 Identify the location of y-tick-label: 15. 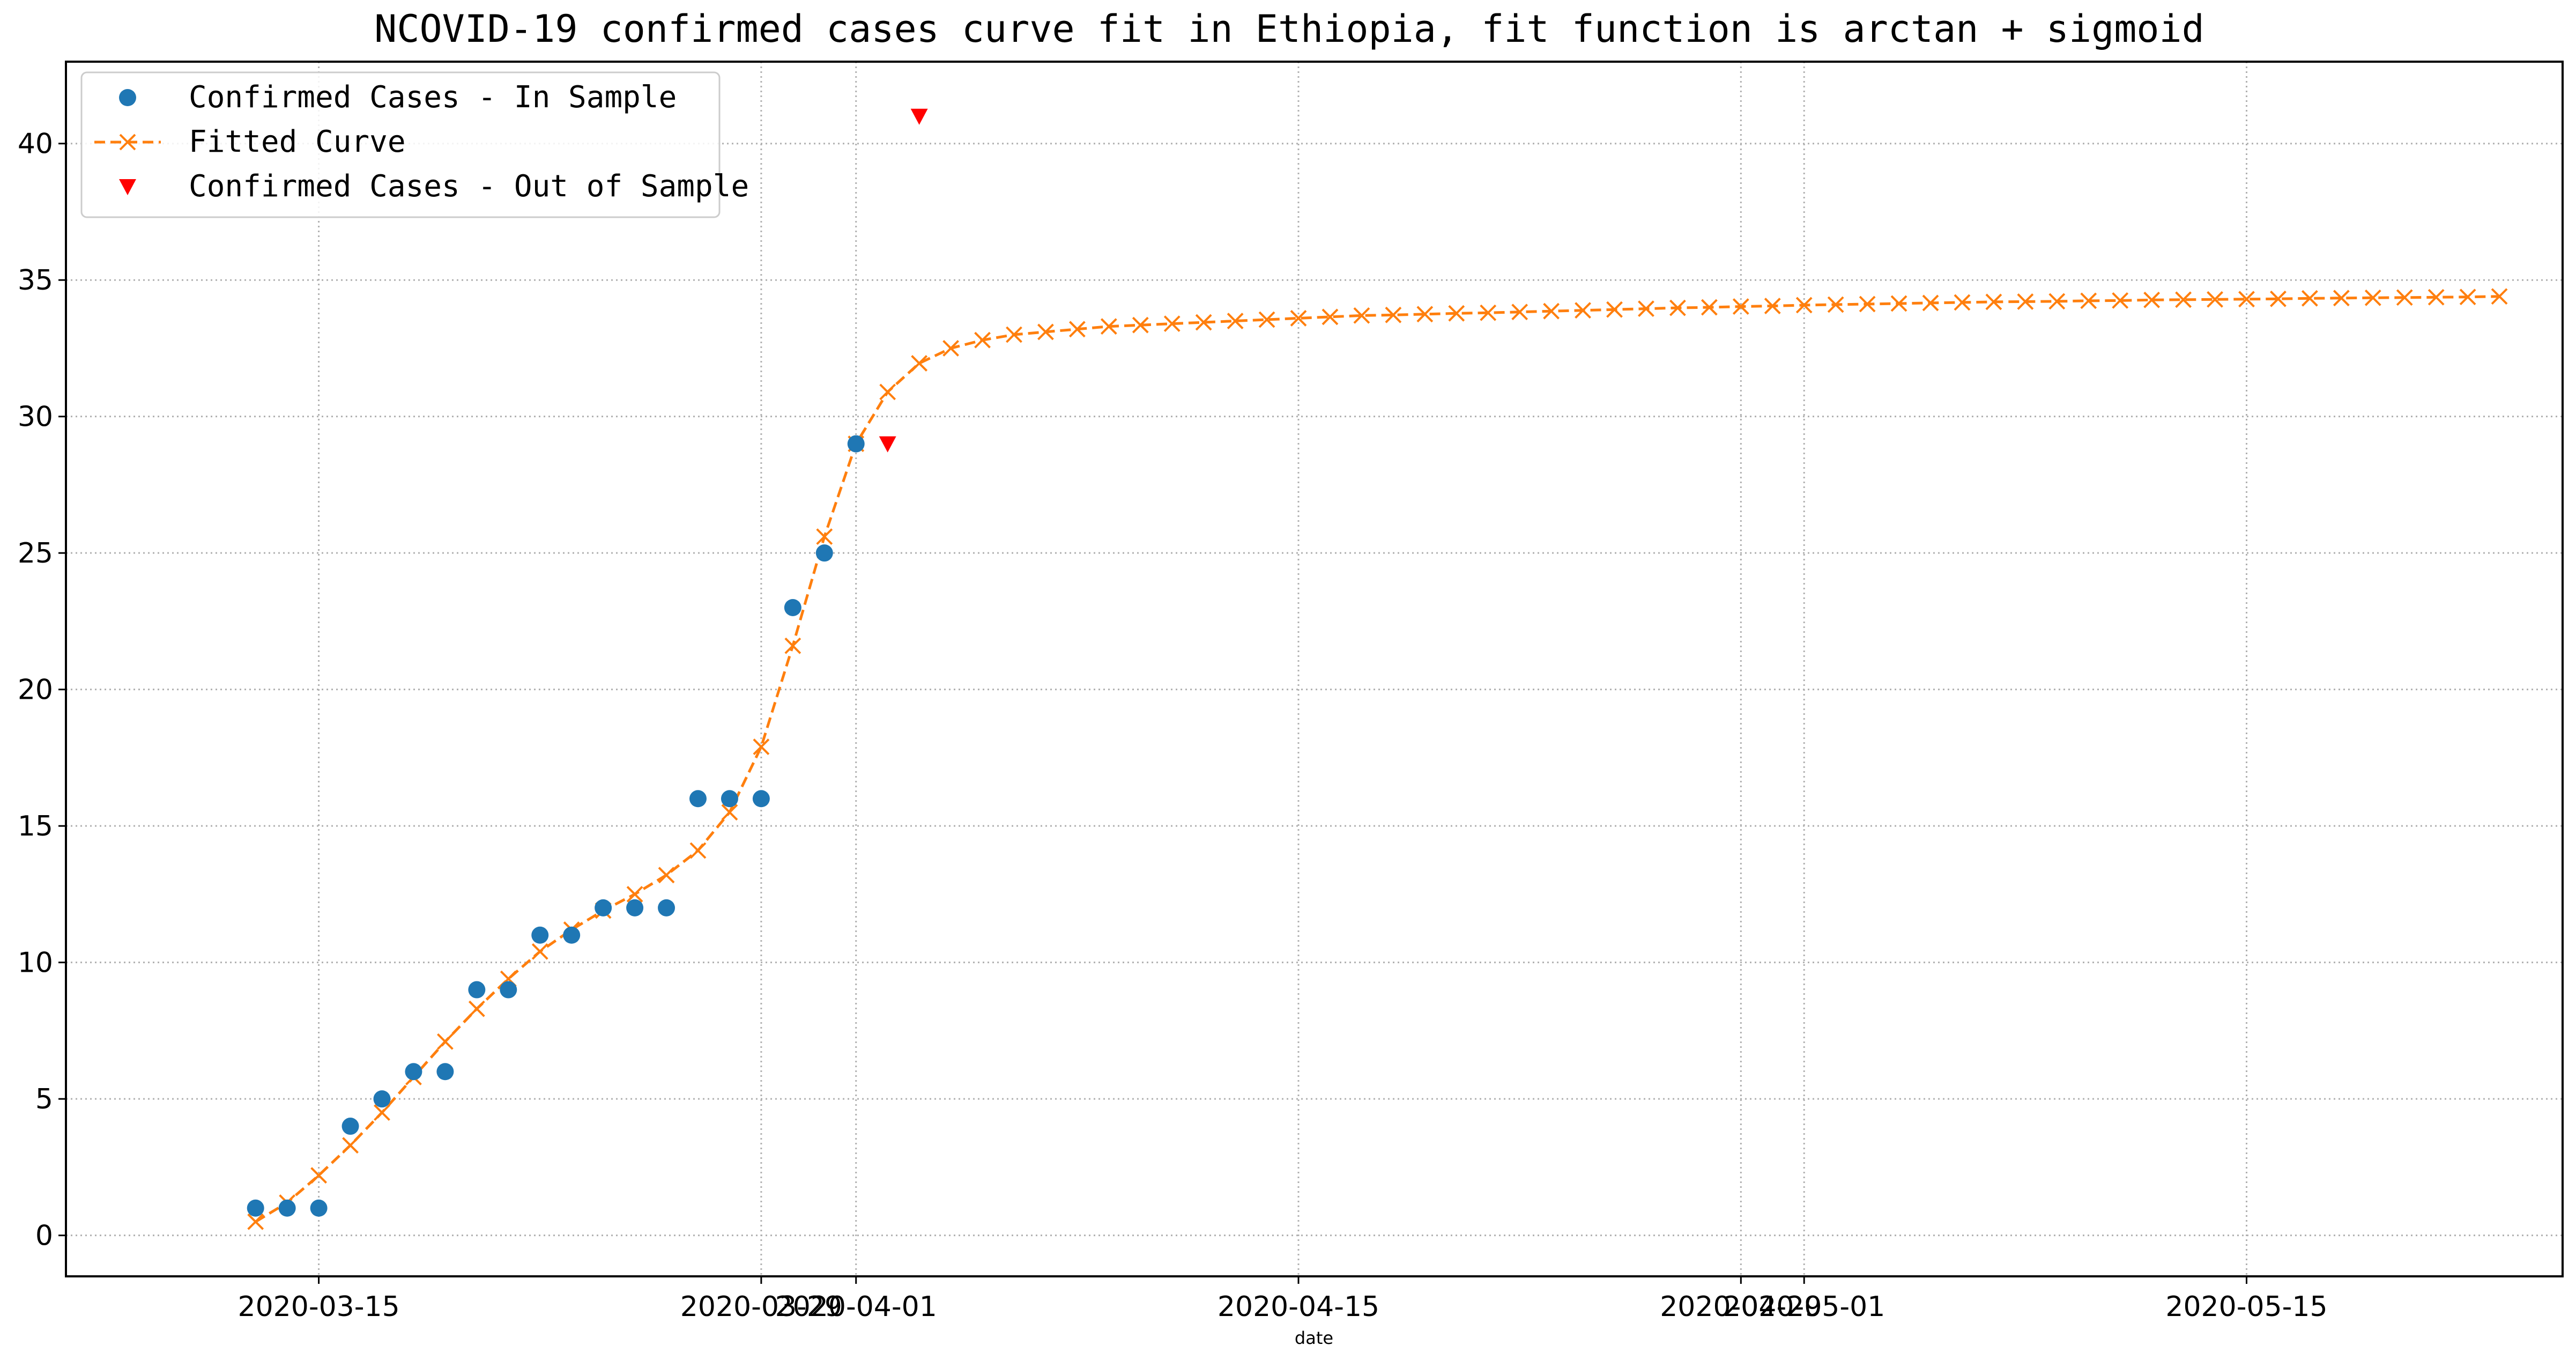
(36, 826).